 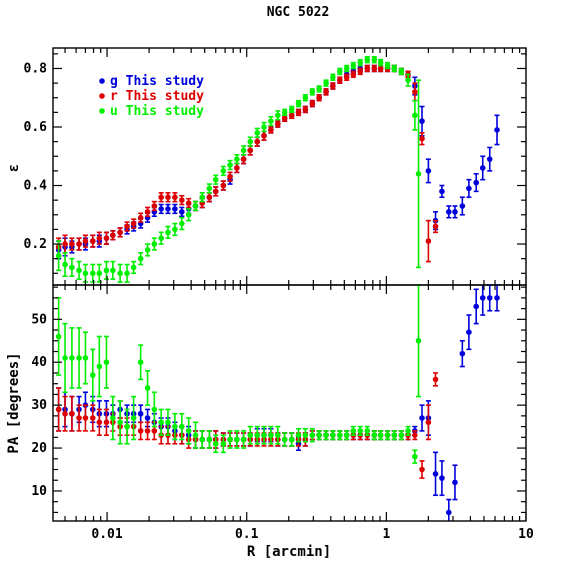 I want to click on y-tick-label: 50, so click(x=39, y=319).